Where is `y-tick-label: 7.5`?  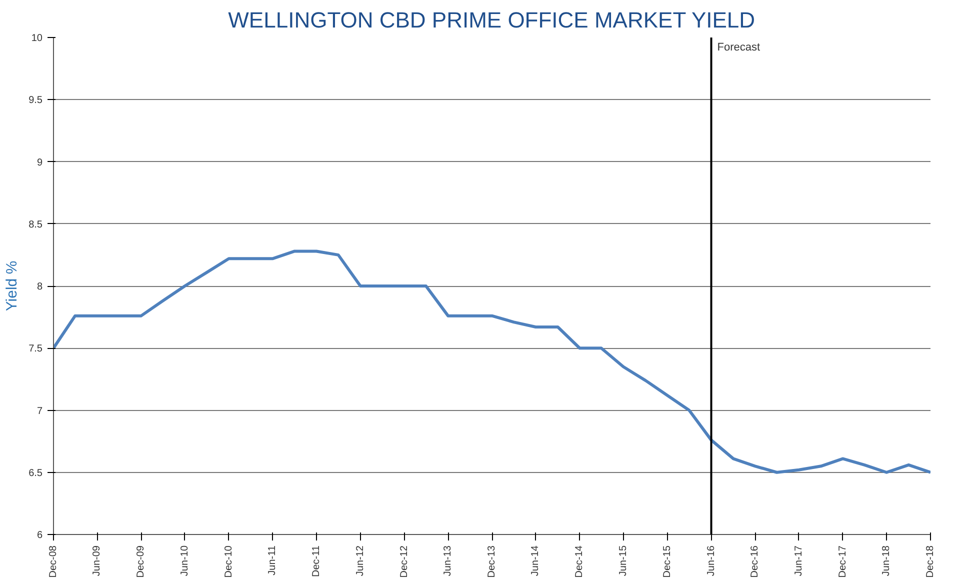
y-tick-label: 7.5 is located at coordinates (35, 349).